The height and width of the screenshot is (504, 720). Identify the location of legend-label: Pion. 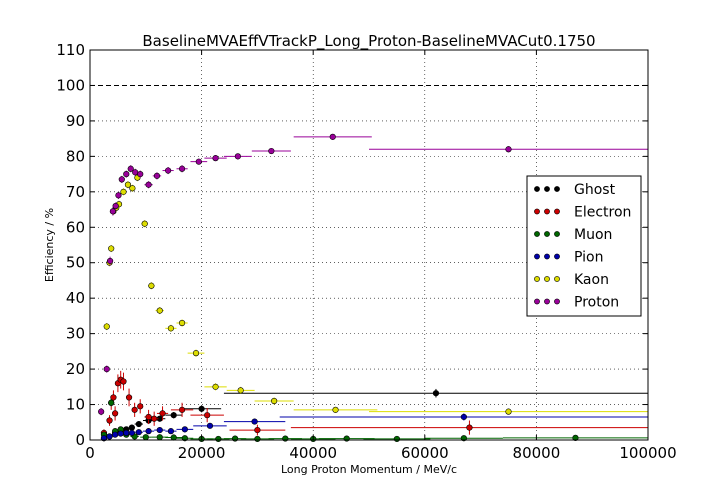
(588, 258).